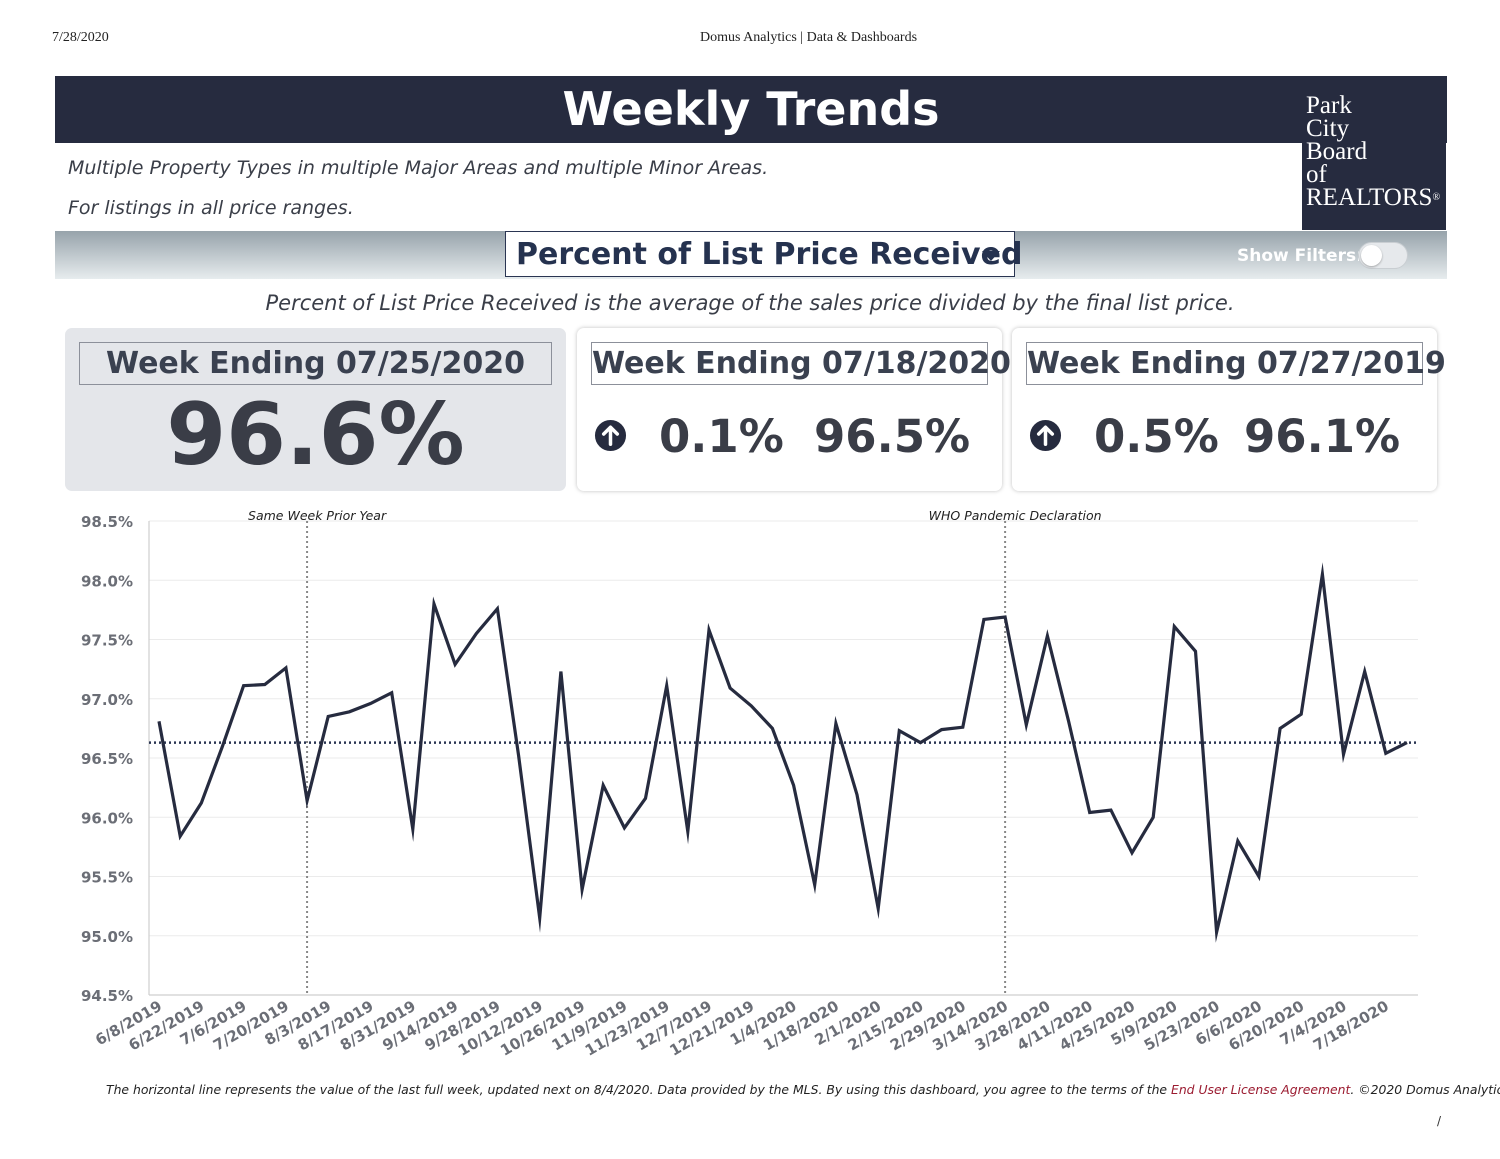 This screenshot has height=1159, width=1500. What do you see at coordinates (107, 641) in the screenshot?
I see `y-tick-label: 97.5%` at bounding box center [107, 641].